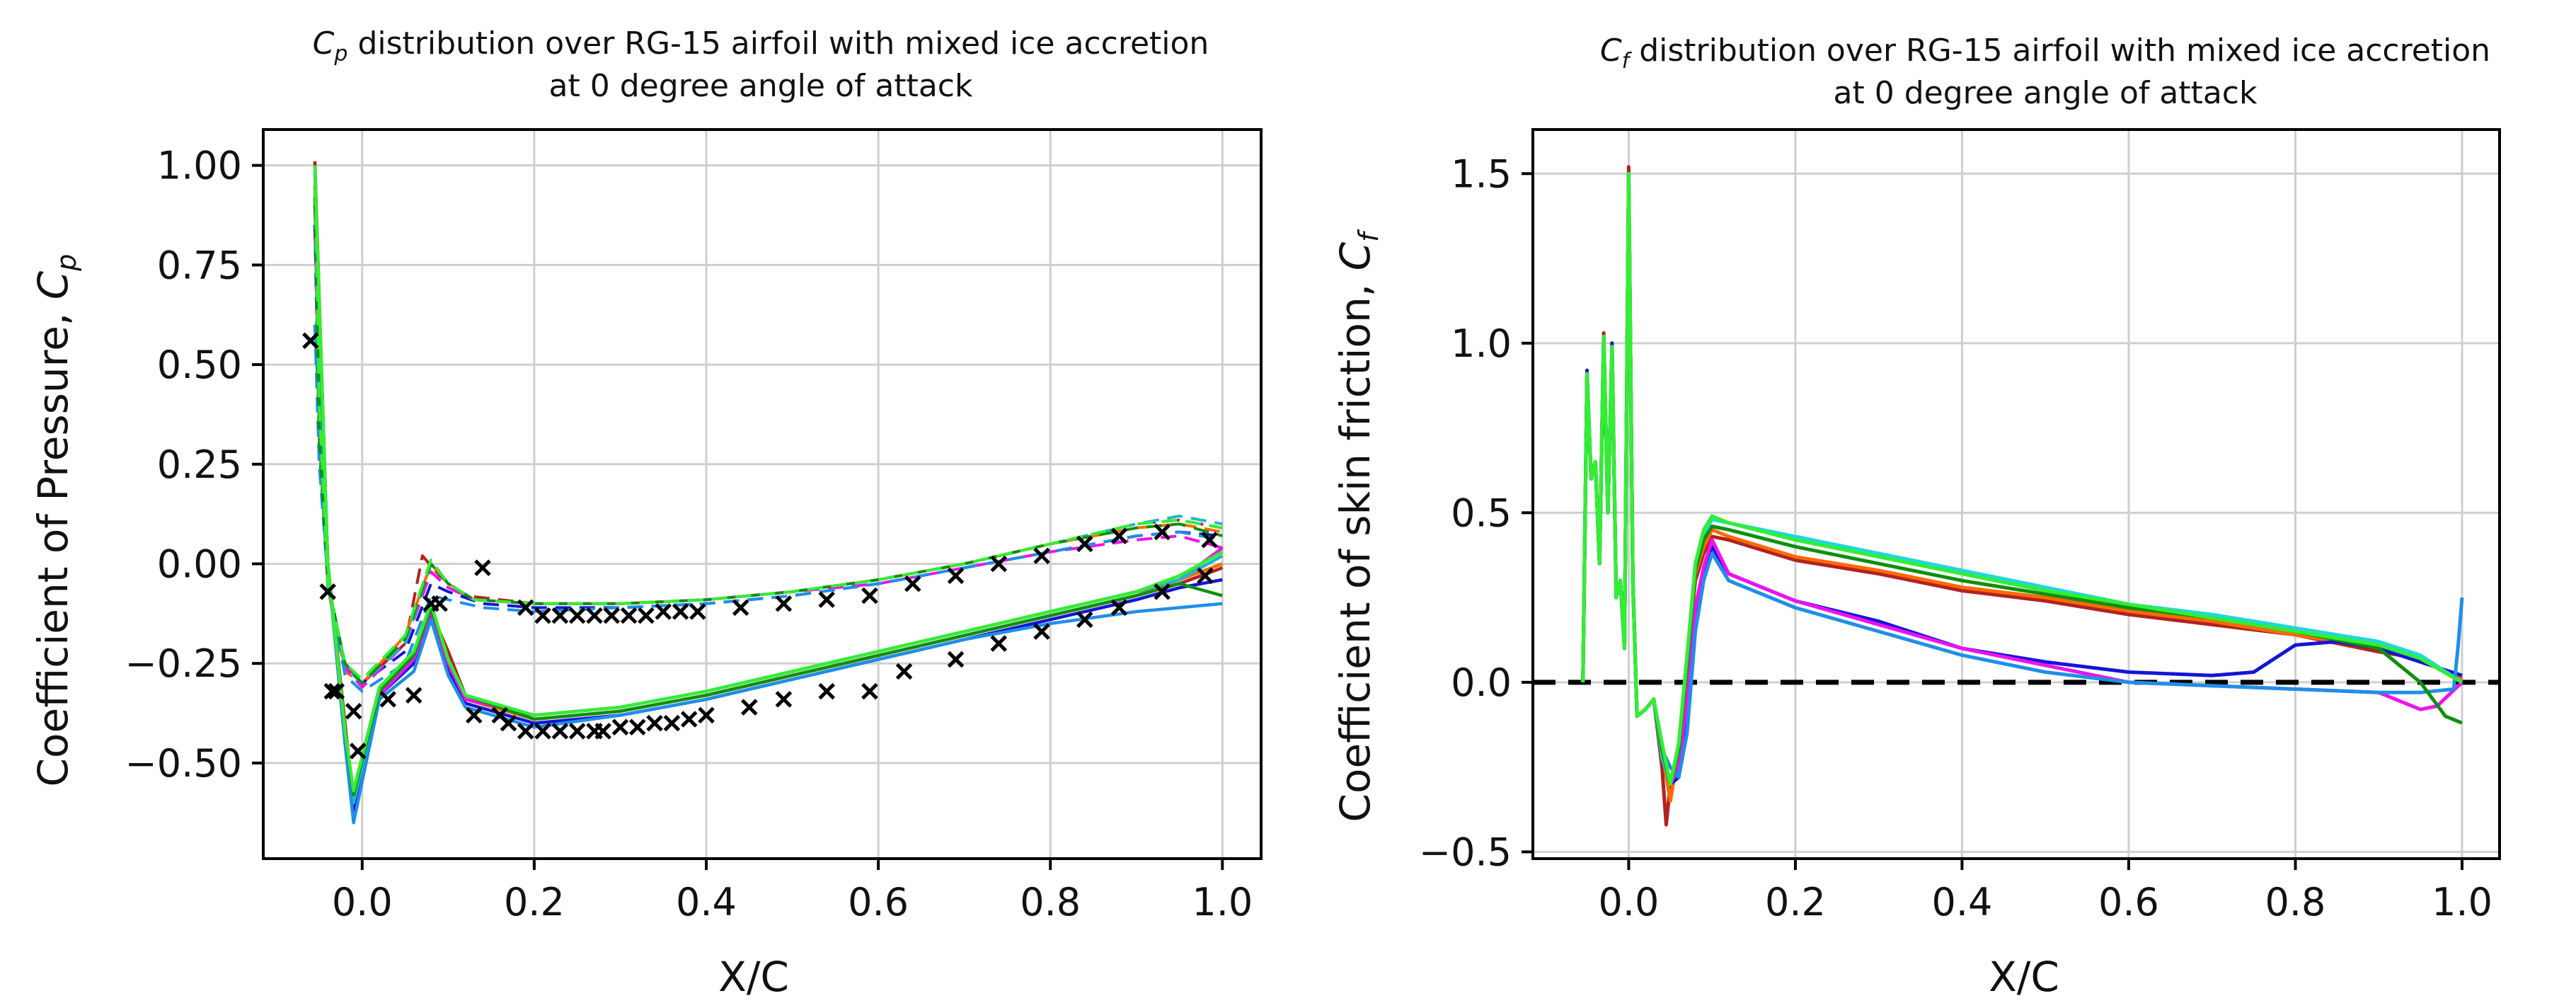 This screenshot has width=2576, height=1008. What do you see at coordinates (200, 464) in the screenshot?
I see `cp-ytick-label-3: 0.25` at bounding box center [200, 464].